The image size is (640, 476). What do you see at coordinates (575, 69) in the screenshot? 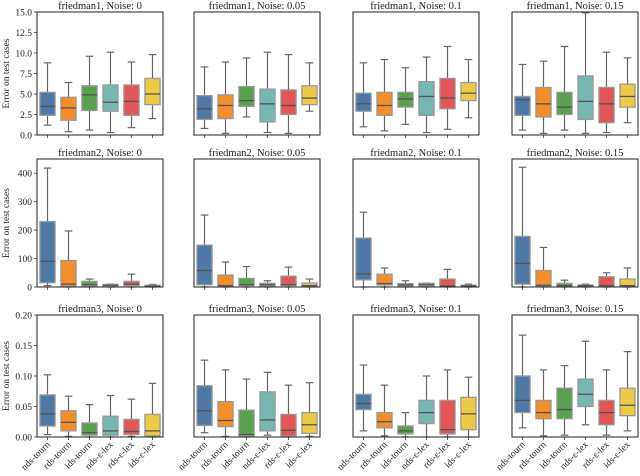
I see `panel: friedman1, Noise: 0.15` at bounding box center [575, 69].